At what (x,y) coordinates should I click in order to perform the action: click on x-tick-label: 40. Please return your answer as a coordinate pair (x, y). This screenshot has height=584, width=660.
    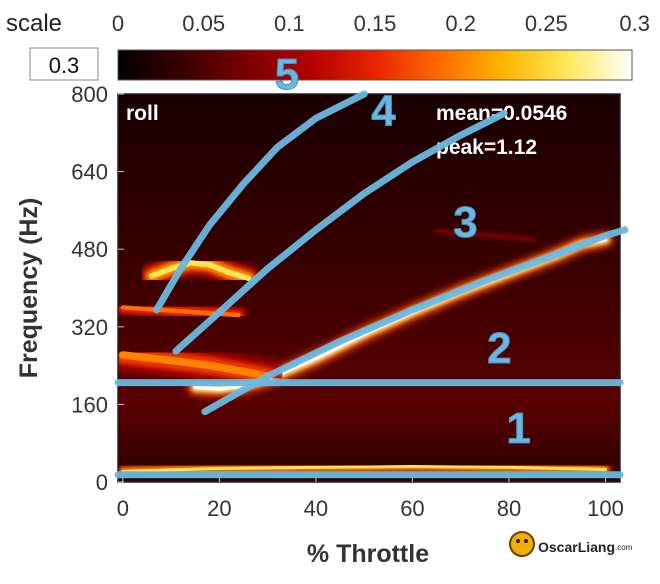
    Looking at the image, I should click on (316, 508).